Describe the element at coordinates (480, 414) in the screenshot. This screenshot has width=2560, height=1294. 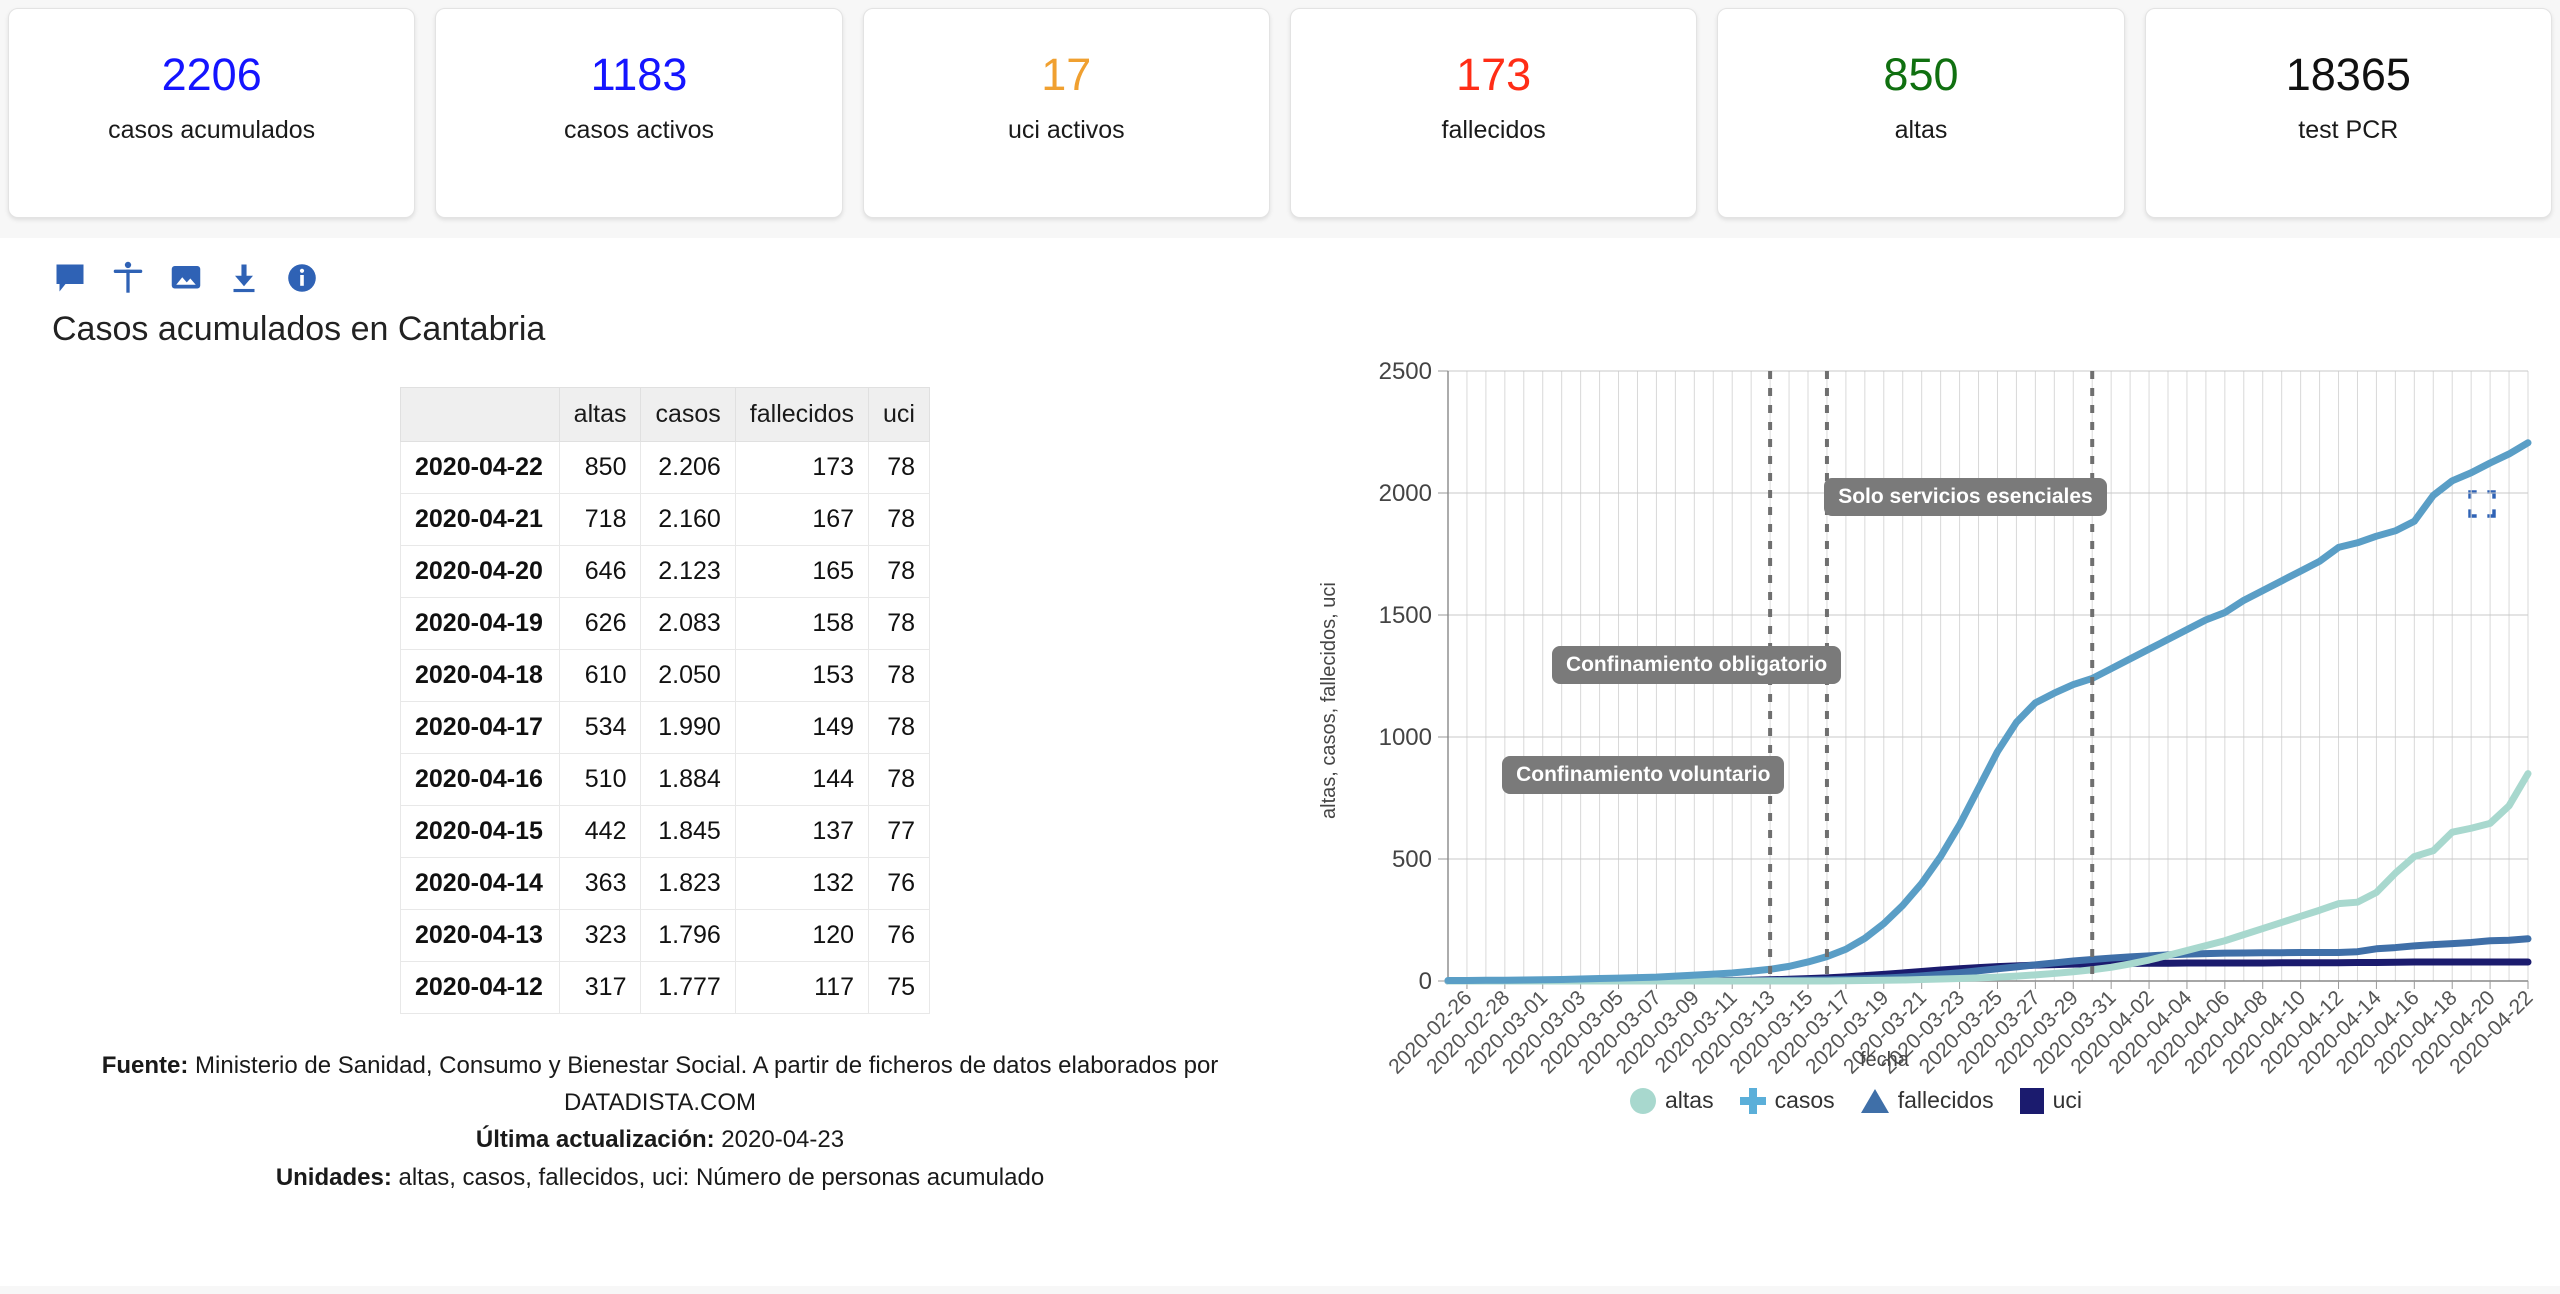
I see `table-col-date` at that location.